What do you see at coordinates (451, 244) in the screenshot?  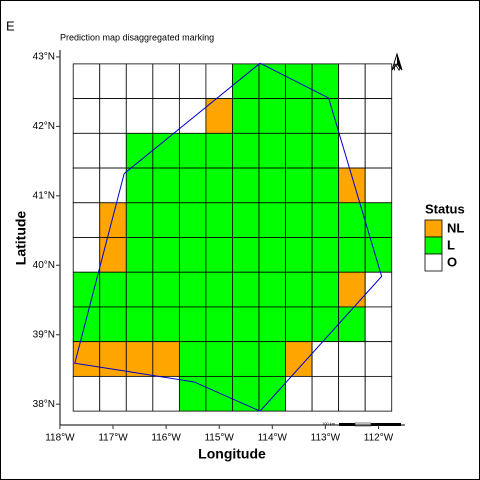 I see `legend-label: L` at bounding box center [451, 244].